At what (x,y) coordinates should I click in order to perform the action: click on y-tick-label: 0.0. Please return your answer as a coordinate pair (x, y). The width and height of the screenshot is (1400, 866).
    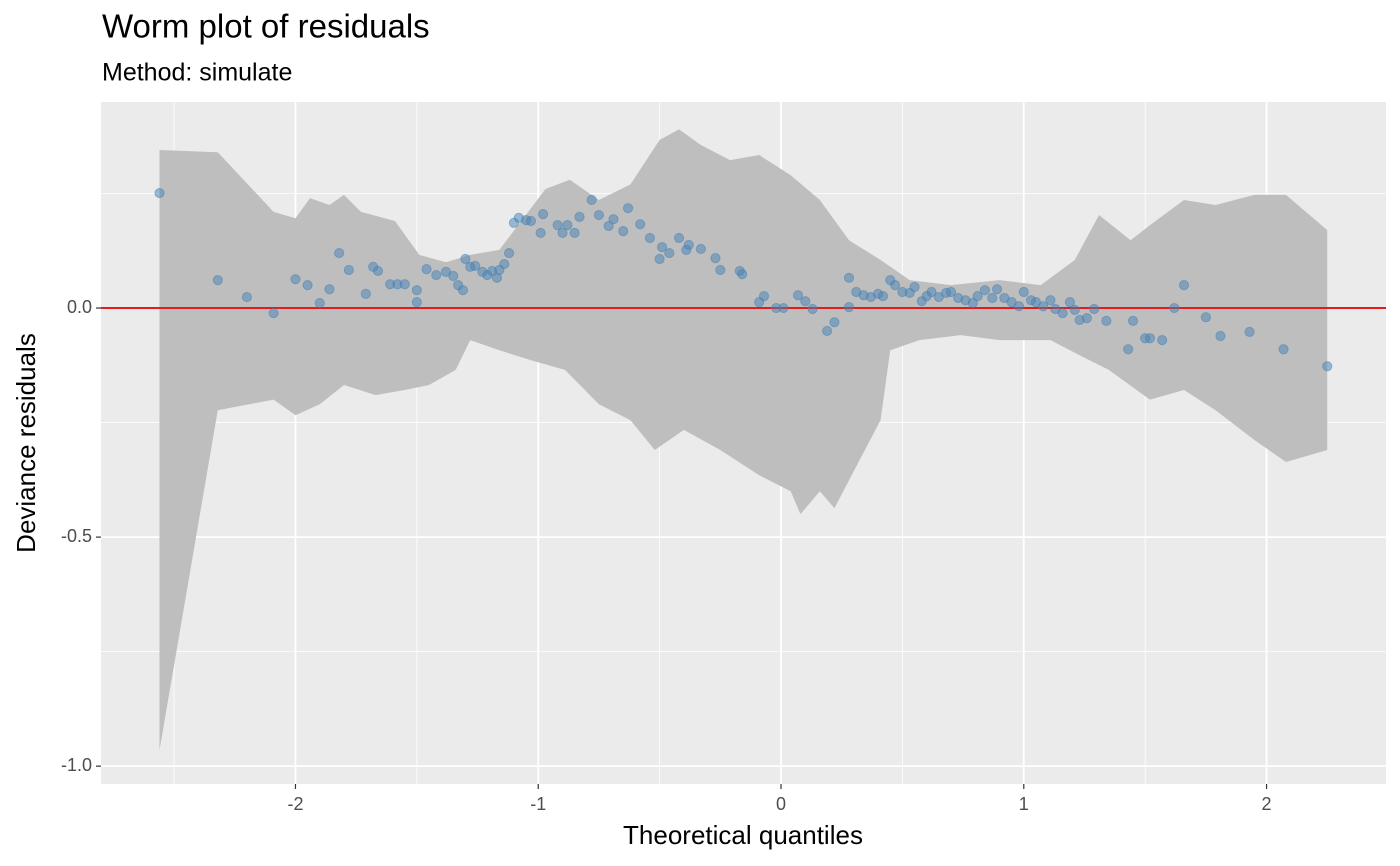
    Looking at the image, I should click on (79, 307).